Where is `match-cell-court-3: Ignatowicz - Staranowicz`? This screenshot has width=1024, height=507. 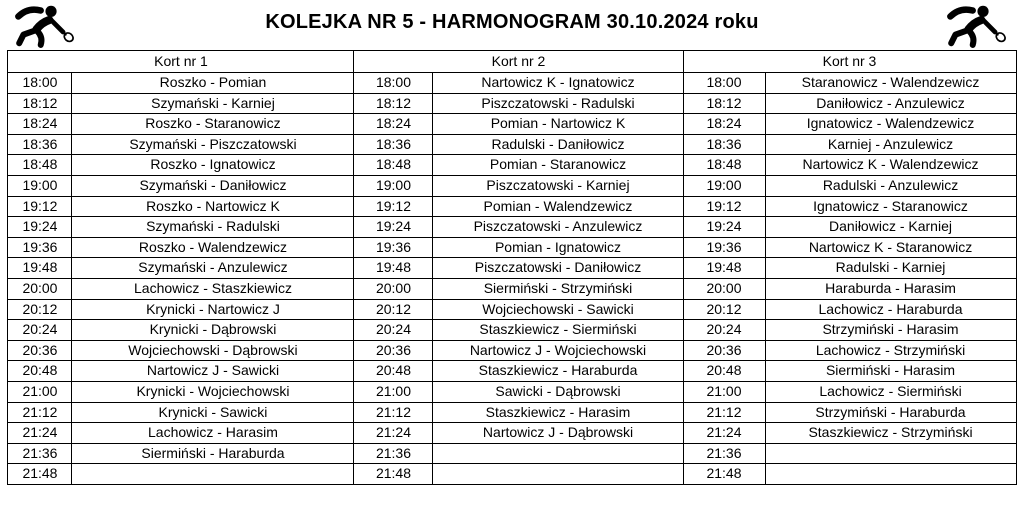 match-cell-court-3: Ignatowicz - Staranowicz is located at coordinates (890, 206).